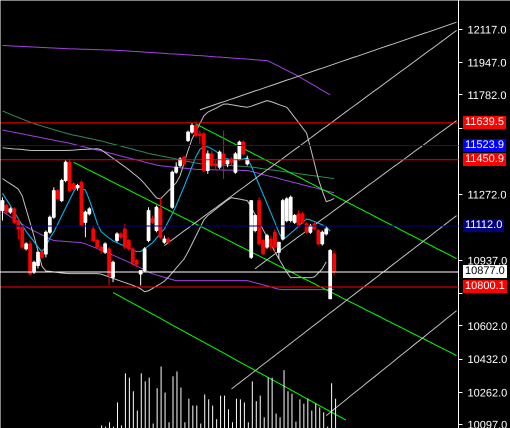 This screenshot has height=428, width=510. Describe the element at coordinates (488, 360) in the screenshot. I see `y-tick-label: 10432.0` at that location.